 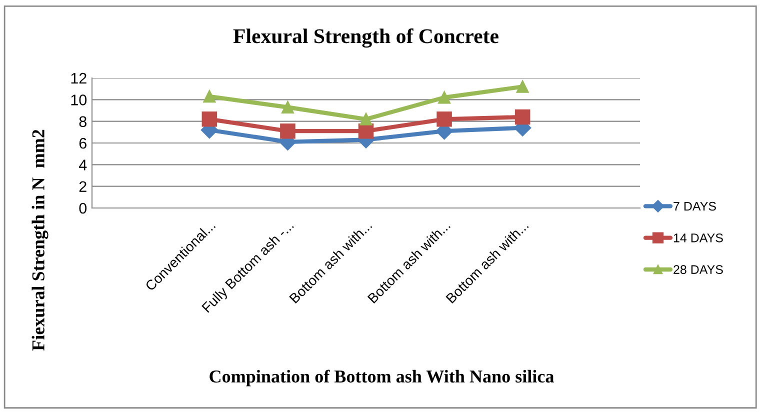 I want to click on y-tick-label: 10, so click(x=79, y=100).